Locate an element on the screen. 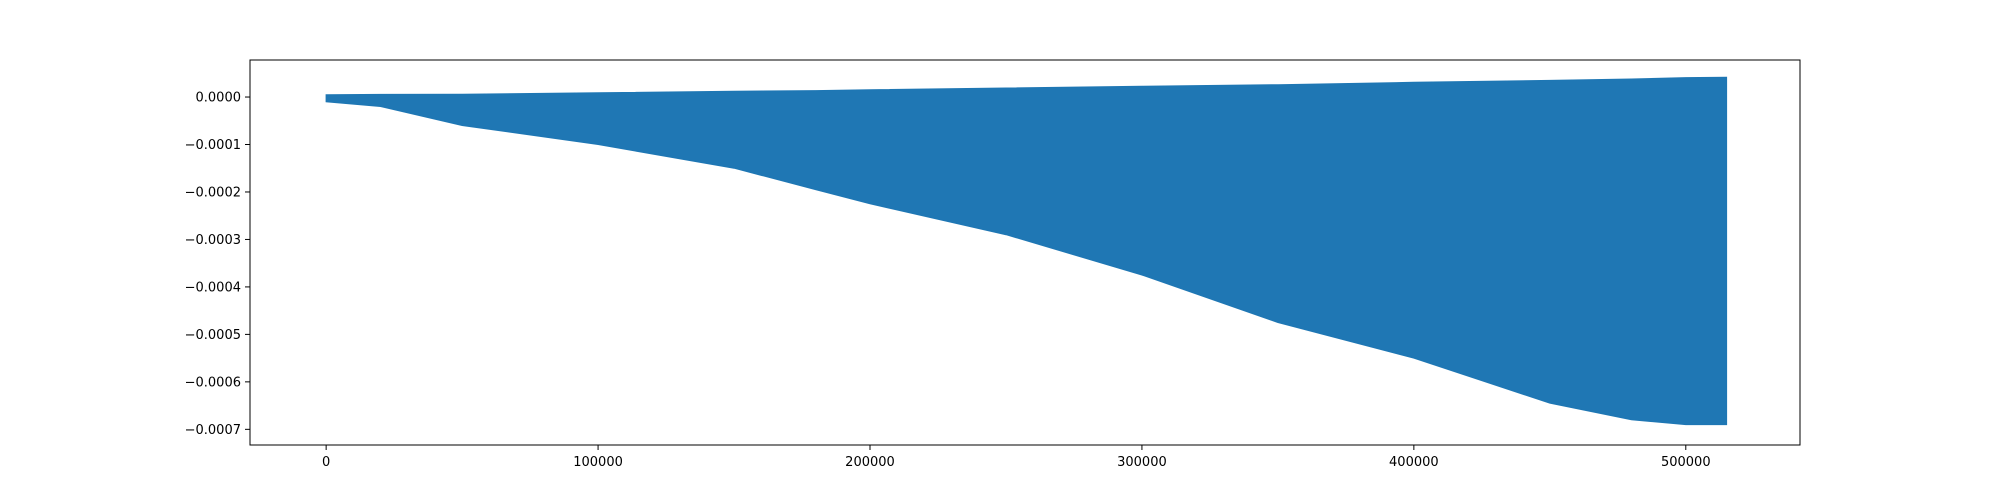 The height and width of the screenshot is (500, 2000). y-tick-label-3: −0.0003 is located at coordinates (213, 240).